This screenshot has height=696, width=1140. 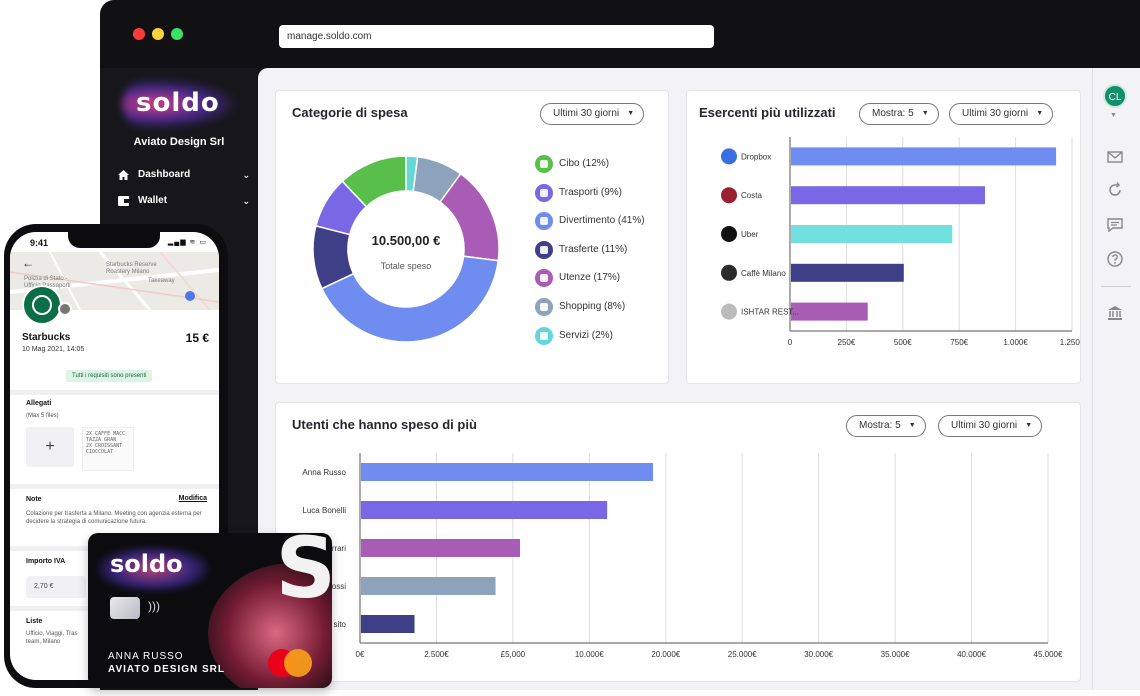 I want to click on x-tick-label: 2.500€, so click(x=436, y=654).